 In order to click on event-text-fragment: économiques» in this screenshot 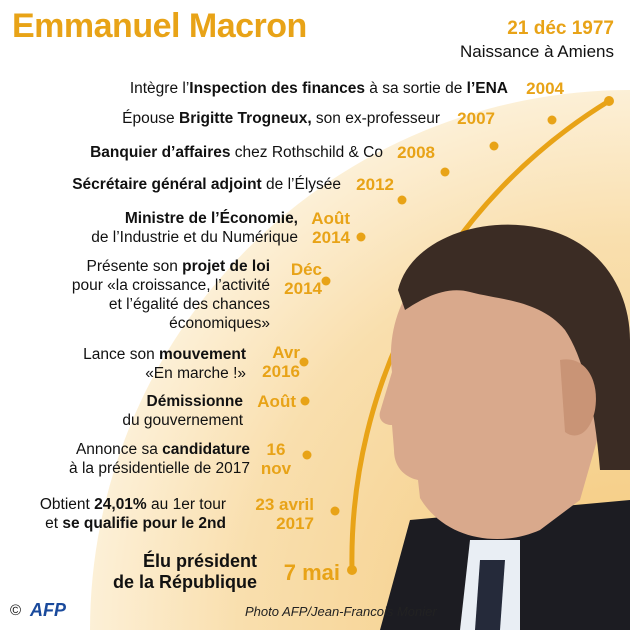, I will do `click(219, 323)`.